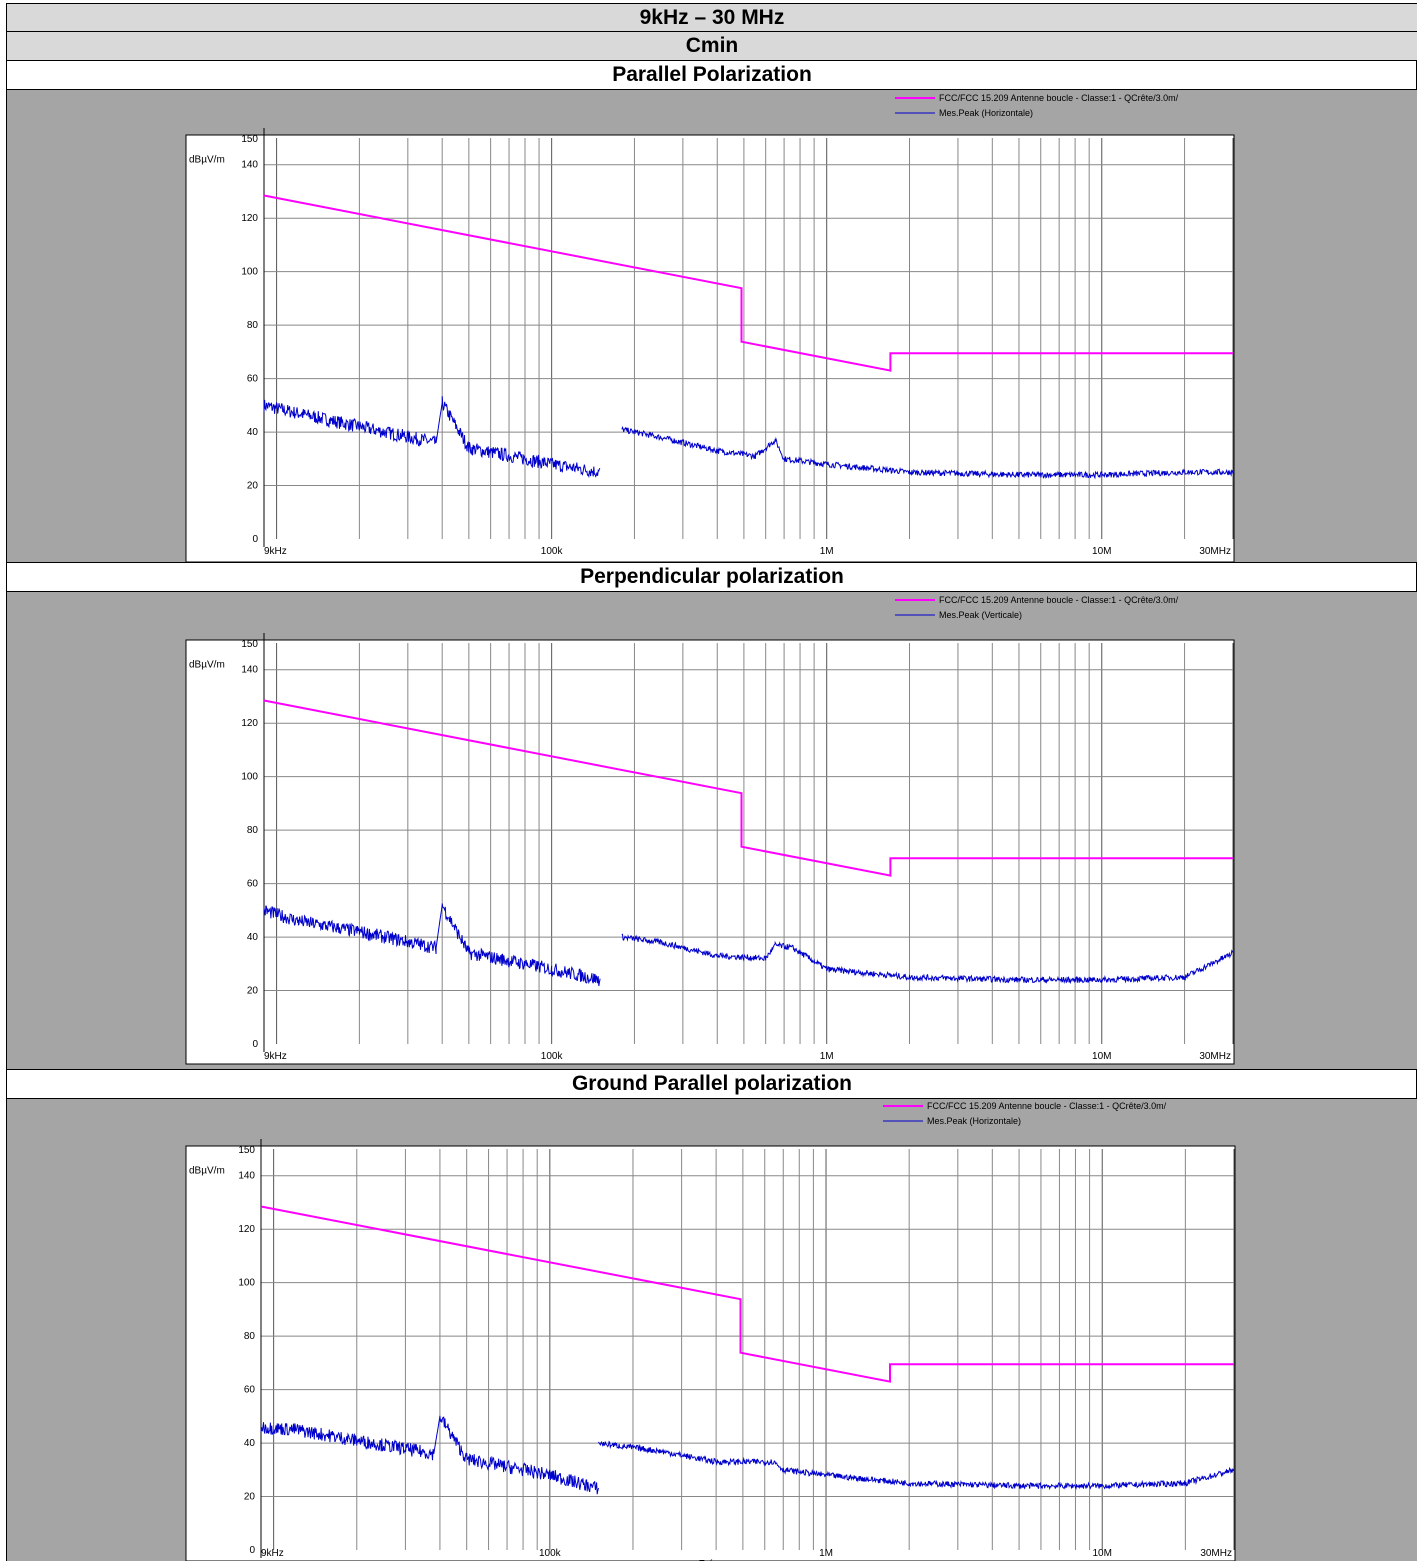  Describe the element at coordinates (712, 577) in the screenshot. I see `panel-2-title: Perpendicular polarization` at that location.